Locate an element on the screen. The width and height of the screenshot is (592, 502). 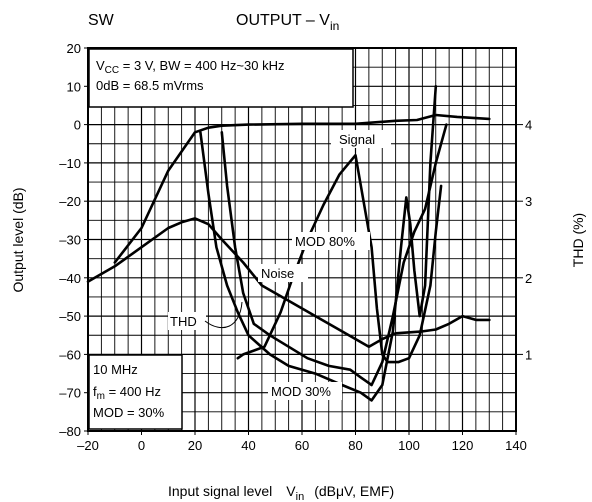
chart-title: OUTPUT – Vin is located at coordinates (287, 22).